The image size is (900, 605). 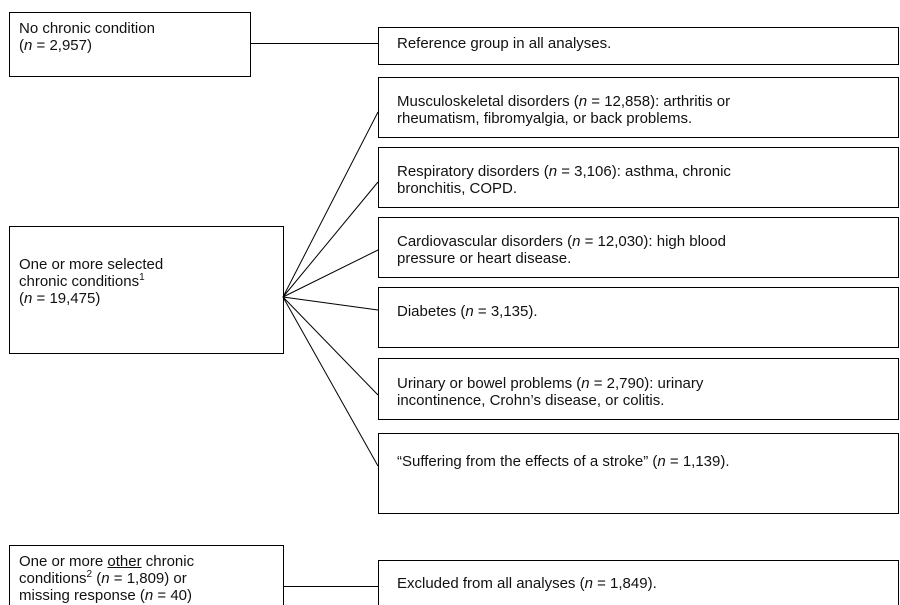 I want to click on text-run: chronic, so click(x=168, y=561).